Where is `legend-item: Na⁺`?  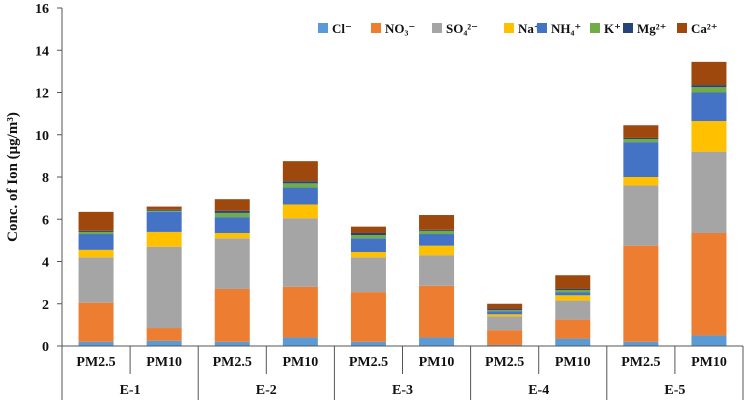
legend-item: Na⁺ is located at coordinates (522, 28).